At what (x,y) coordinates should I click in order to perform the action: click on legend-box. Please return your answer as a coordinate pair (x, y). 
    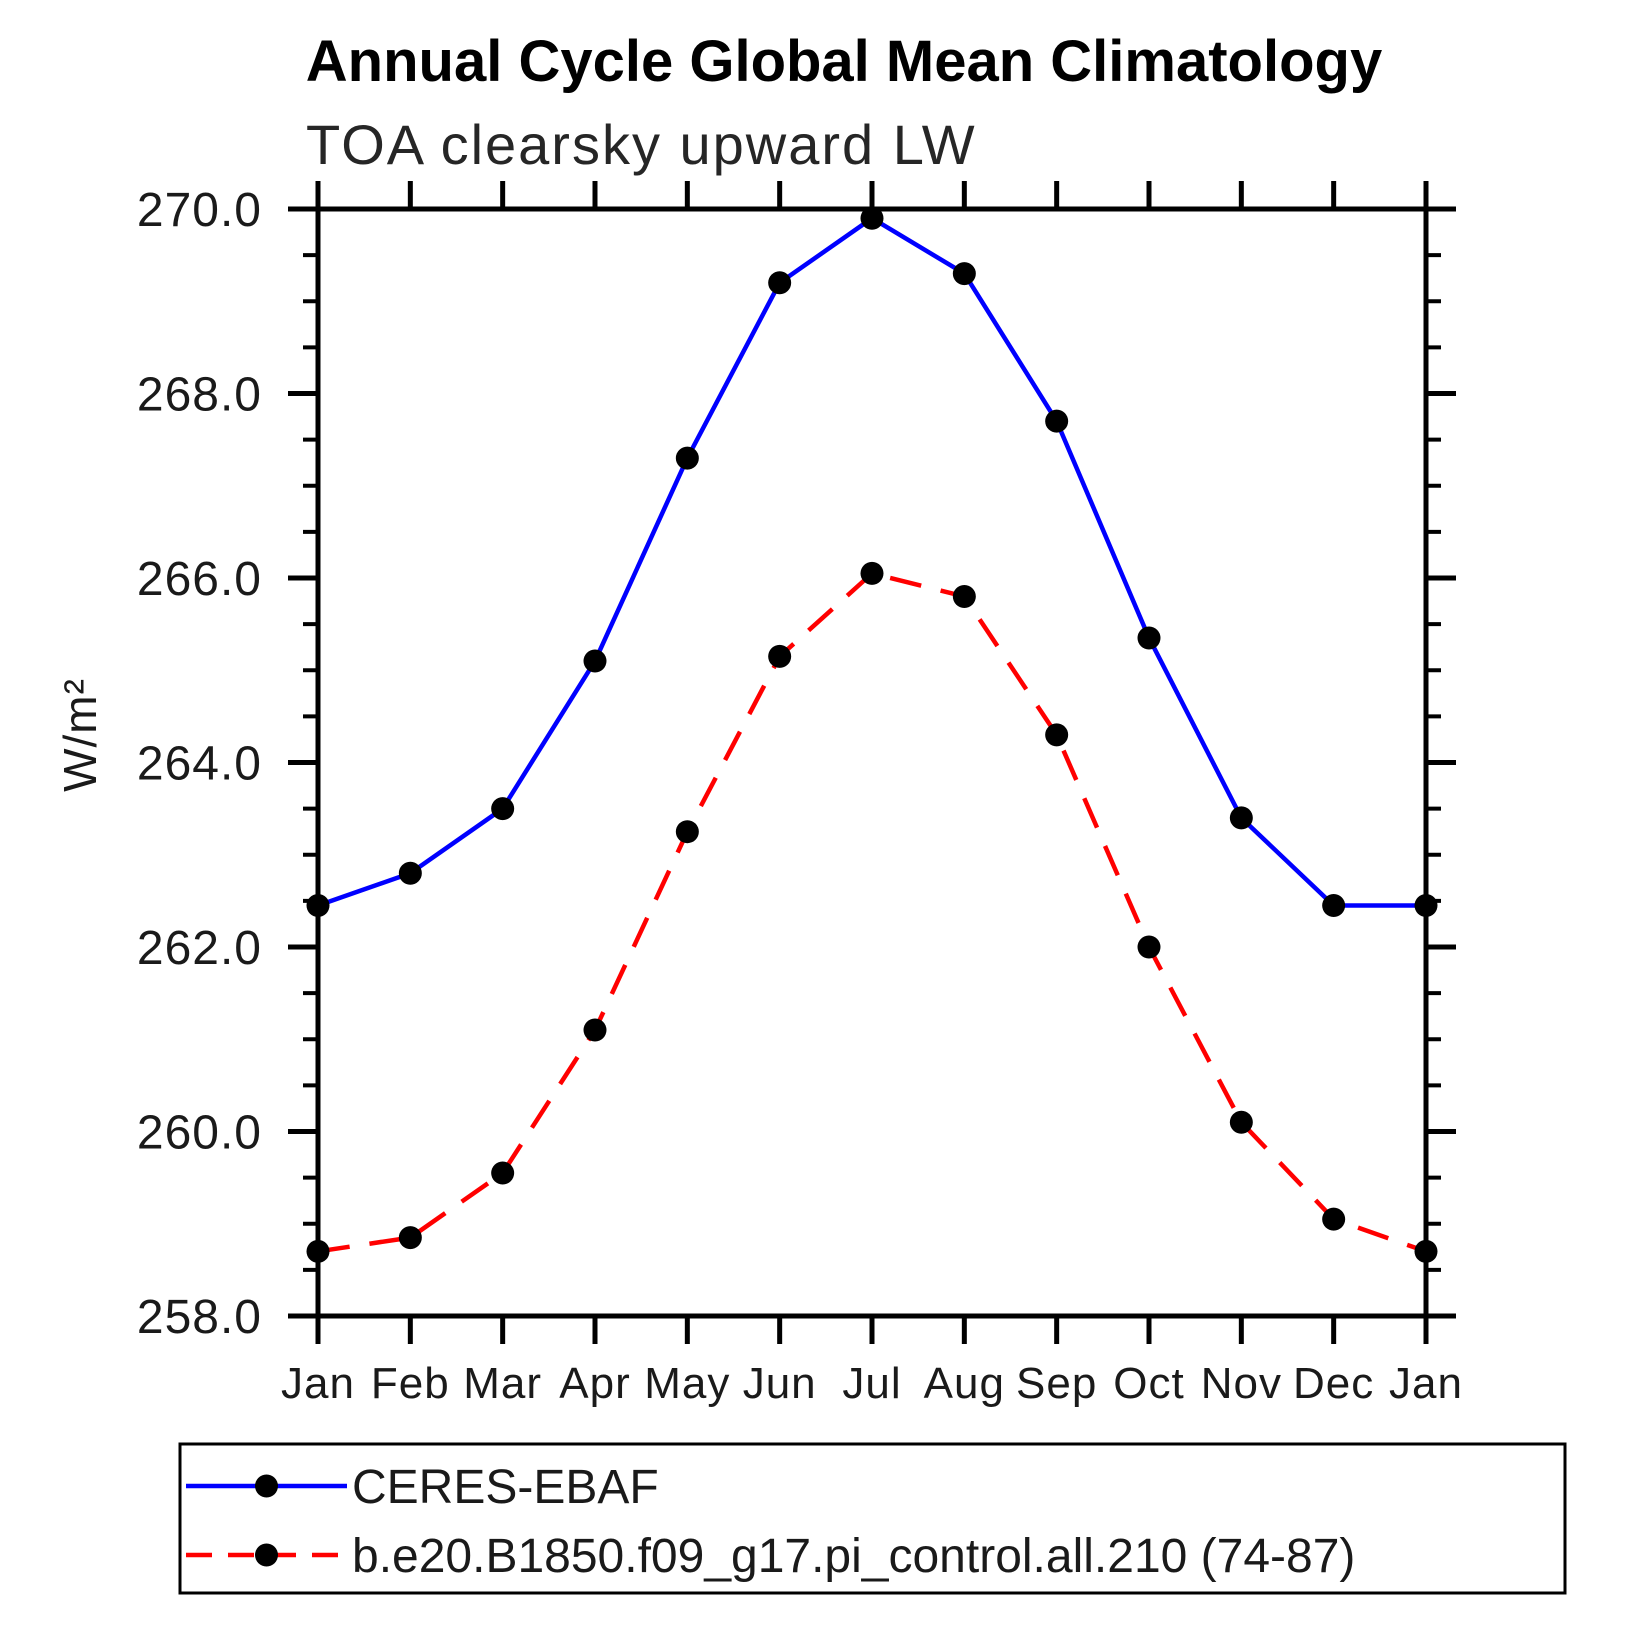
    Looking at the image, I should click on (872, 1518).